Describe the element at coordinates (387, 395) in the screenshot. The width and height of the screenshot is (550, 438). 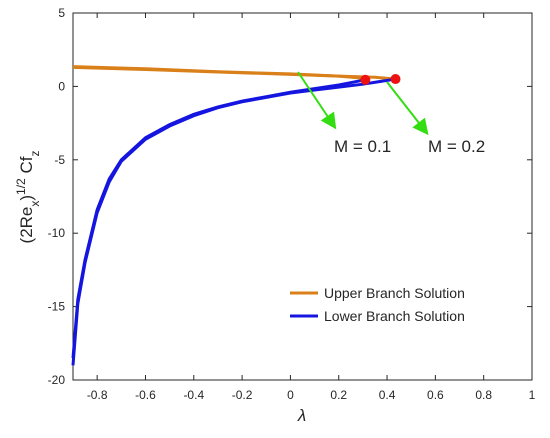
I see `x-tick-label: 0.4` at that location.